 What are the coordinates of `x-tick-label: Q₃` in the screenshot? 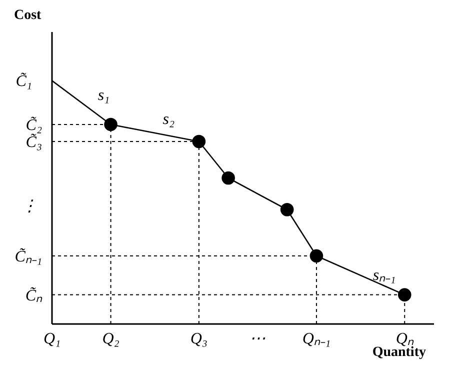 It's located at (199, 339).